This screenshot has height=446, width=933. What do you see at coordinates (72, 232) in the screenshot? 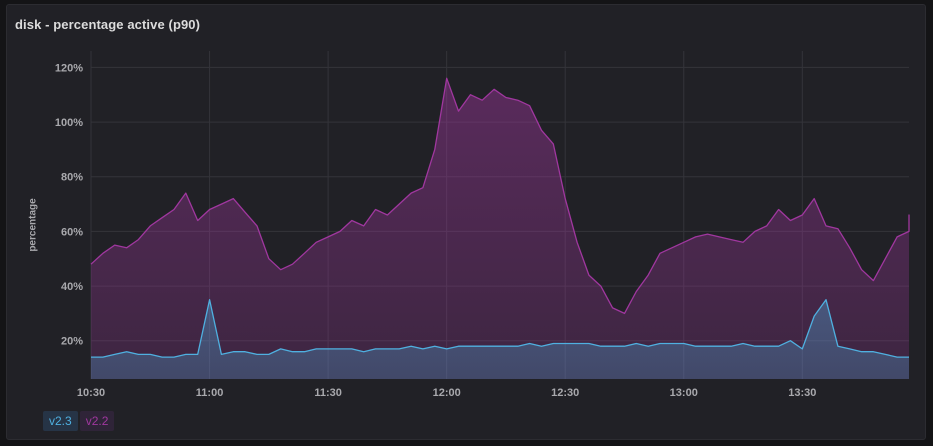
I see `y-tick-label: 60%` at bounding box center [72, 232].